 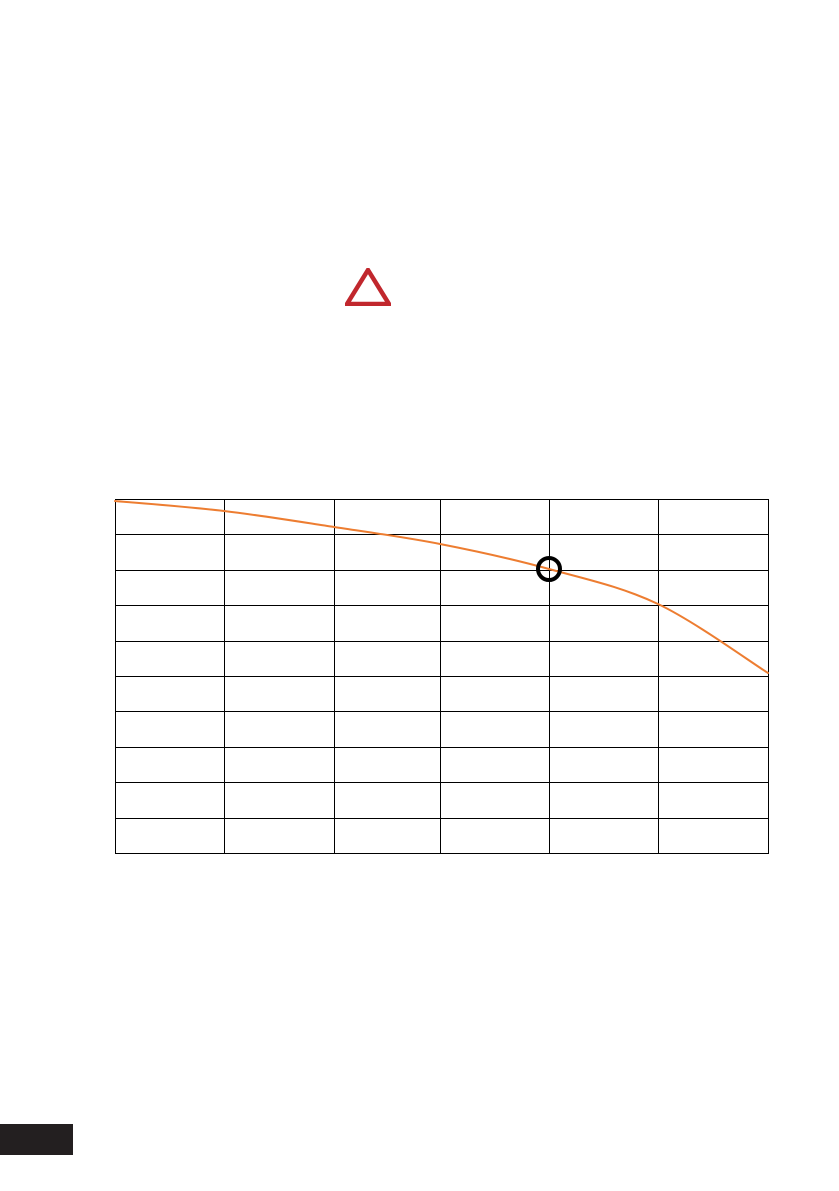 I want to click on page-number-block, so click(x=36, y=1139).